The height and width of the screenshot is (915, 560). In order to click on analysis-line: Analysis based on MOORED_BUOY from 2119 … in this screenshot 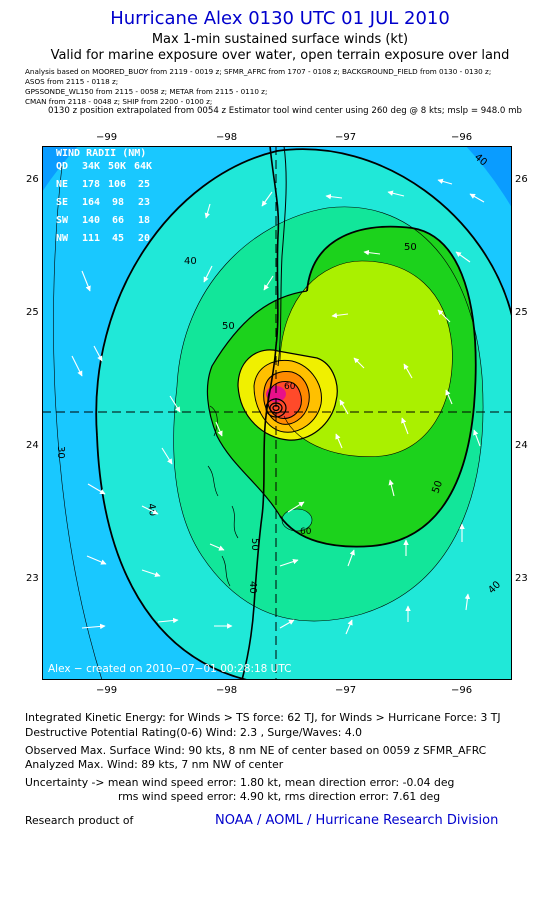, I will do `click(258, 71)`.